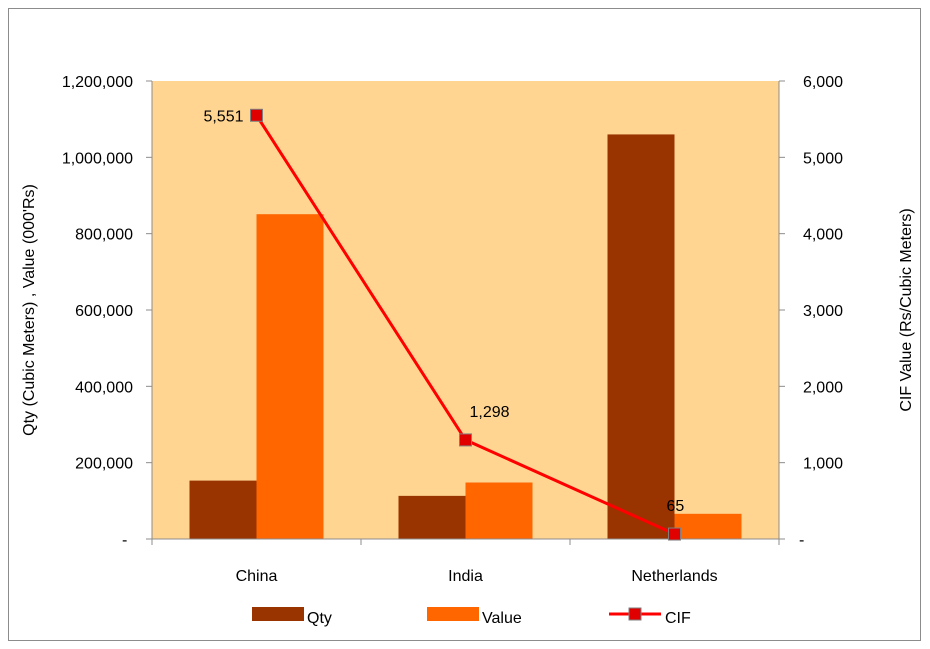 The image size is (930, 649). I want to click on bar-value-india, so click(499, 510).